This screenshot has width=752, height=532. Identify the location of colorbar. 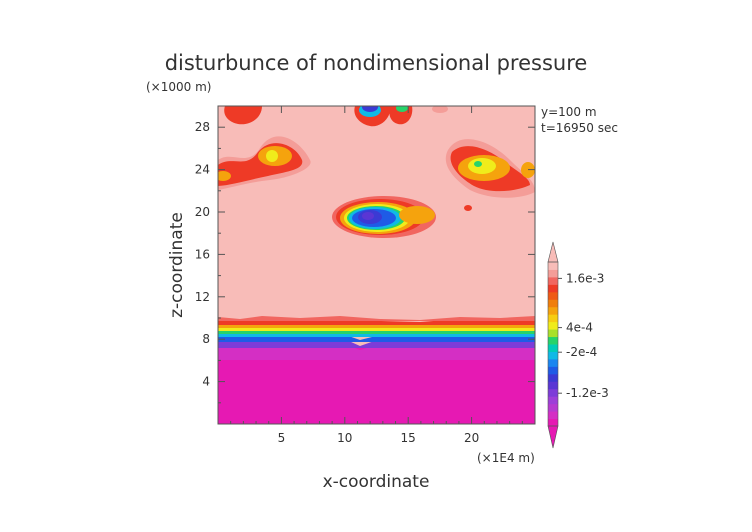
(553, 345).